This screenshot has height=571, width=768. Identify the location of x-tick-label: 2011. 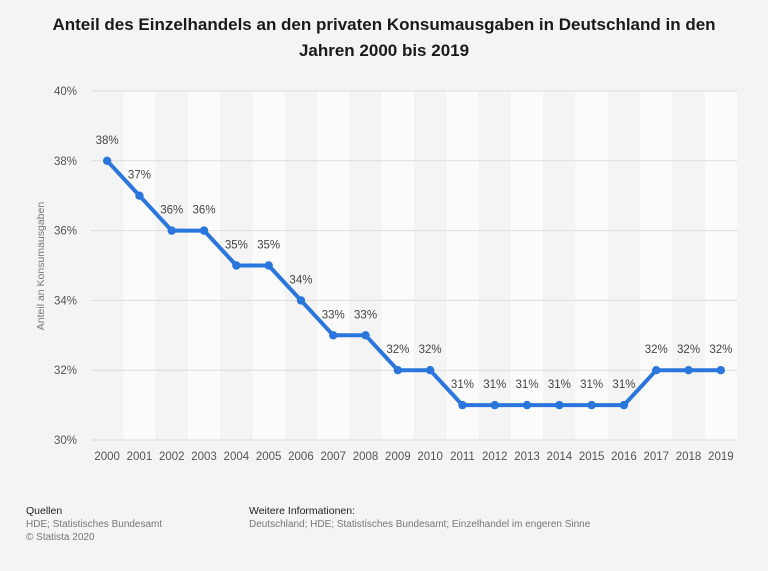
(462, 457).